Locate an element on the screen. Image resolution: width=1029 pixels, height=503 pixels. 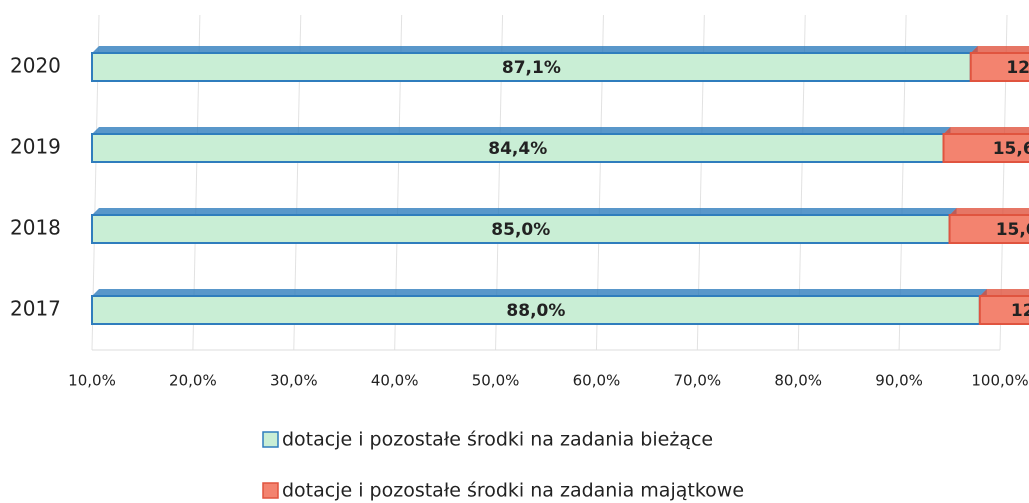
x-tick-label: 40,0% is located at coordinates (395, 381).